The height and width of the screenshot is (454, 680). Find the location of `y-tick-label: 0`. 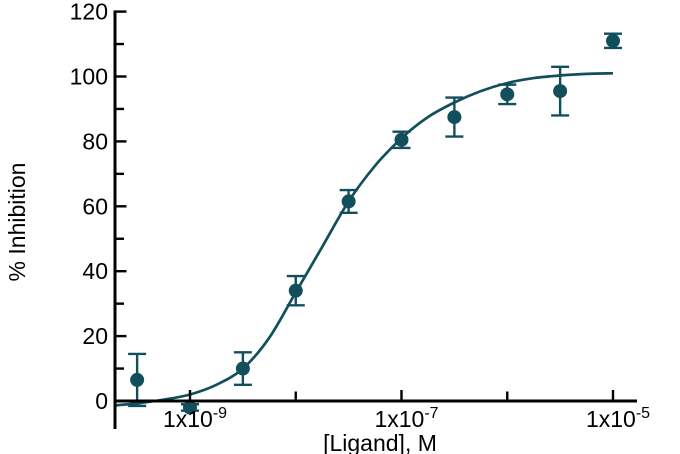

y-tick-label: 0 is located at coordinates (101, 401).